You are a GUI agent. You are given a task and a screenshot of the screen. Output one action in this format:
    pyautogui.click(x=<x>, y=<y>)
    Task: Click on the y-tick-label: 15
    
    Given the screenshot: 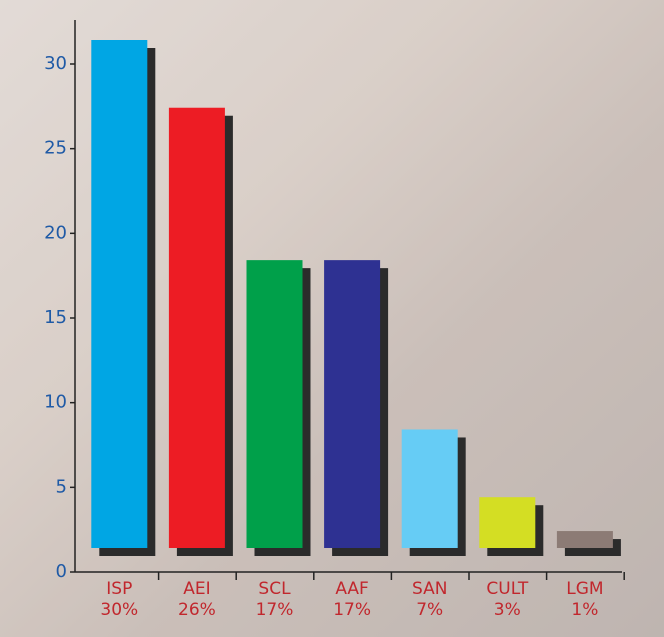 What is the action you would take?
    pyautogui.click(x=55, y=317)
    